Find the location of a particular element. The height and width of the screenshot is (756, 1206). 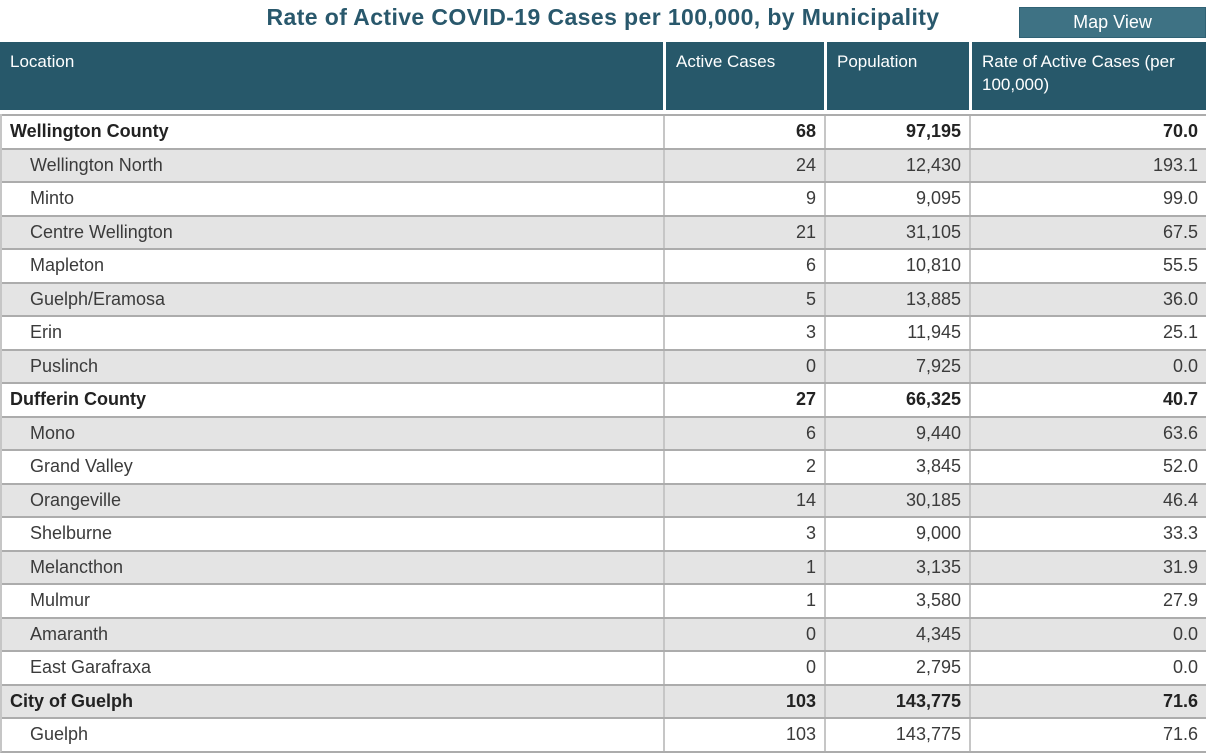

table-row: Mono 6 9,440 63.6 is located at coordinates (604, 432).